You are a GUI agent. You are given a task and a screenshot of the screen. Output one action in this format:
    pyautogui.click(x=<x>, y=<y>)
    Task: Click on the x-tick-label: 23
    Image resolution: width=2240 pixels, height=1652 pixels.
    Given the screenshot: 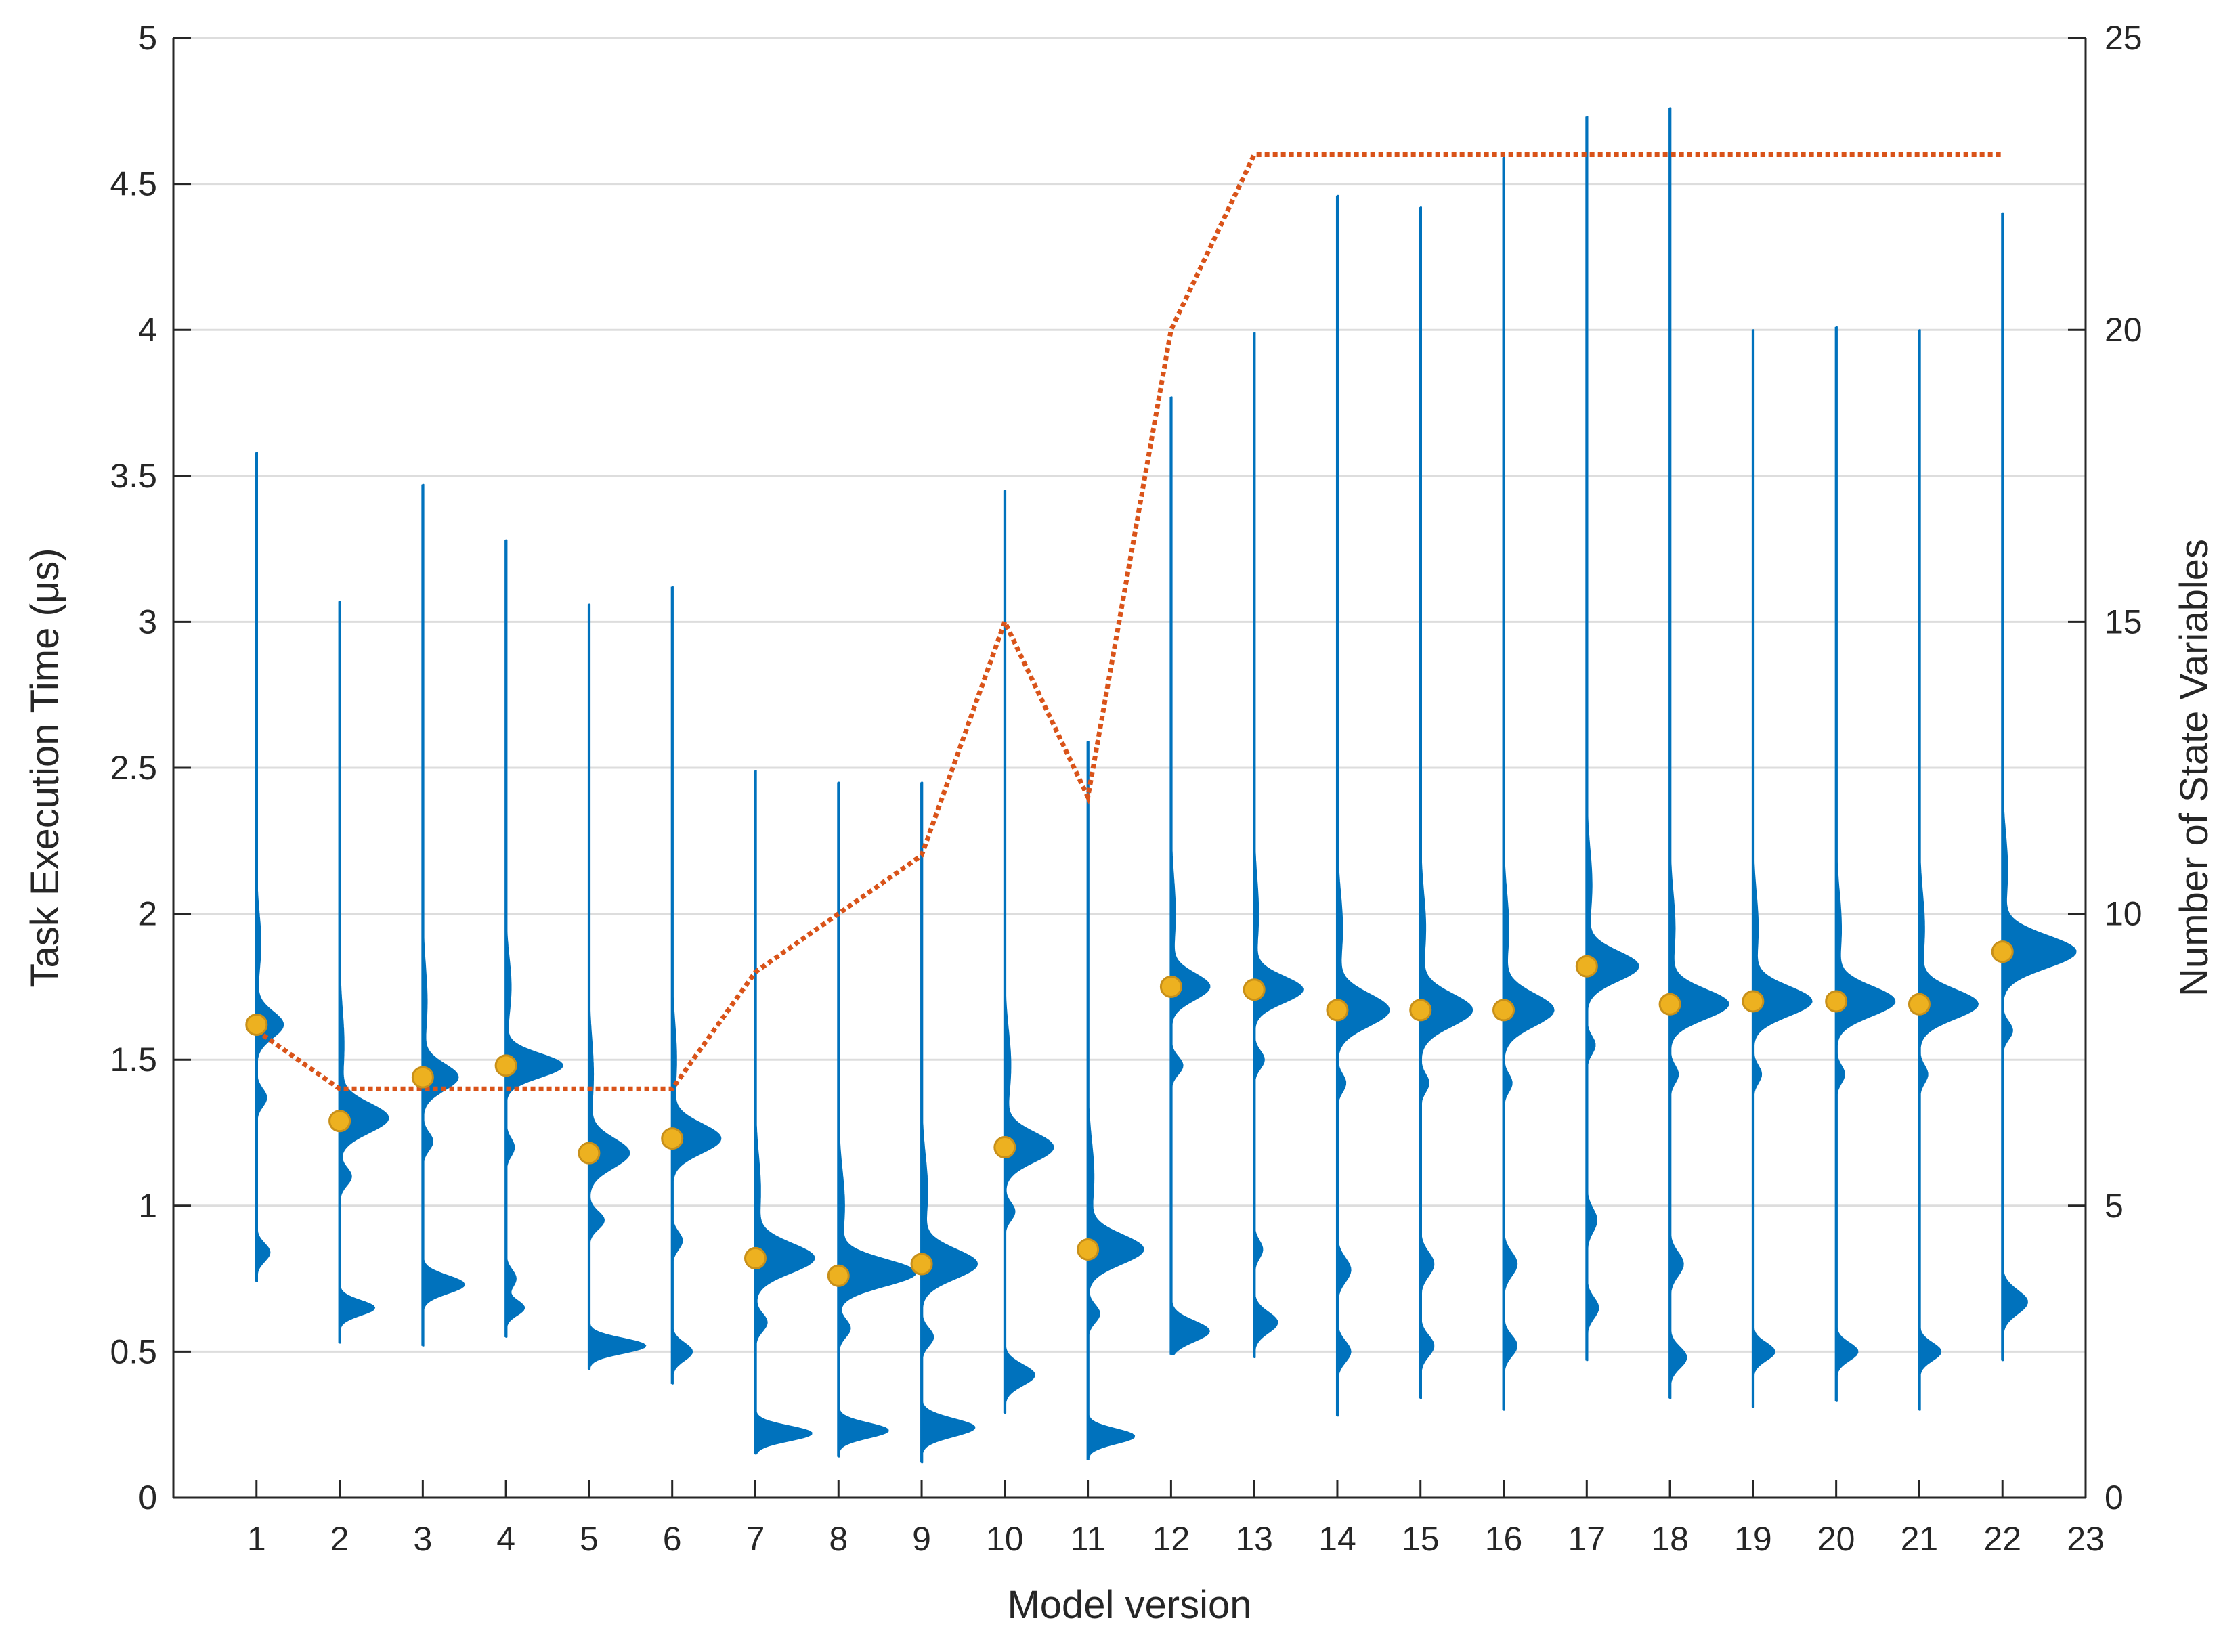 What is the action you would take?
    pyautogui.click(x=2086, y=1539)
    